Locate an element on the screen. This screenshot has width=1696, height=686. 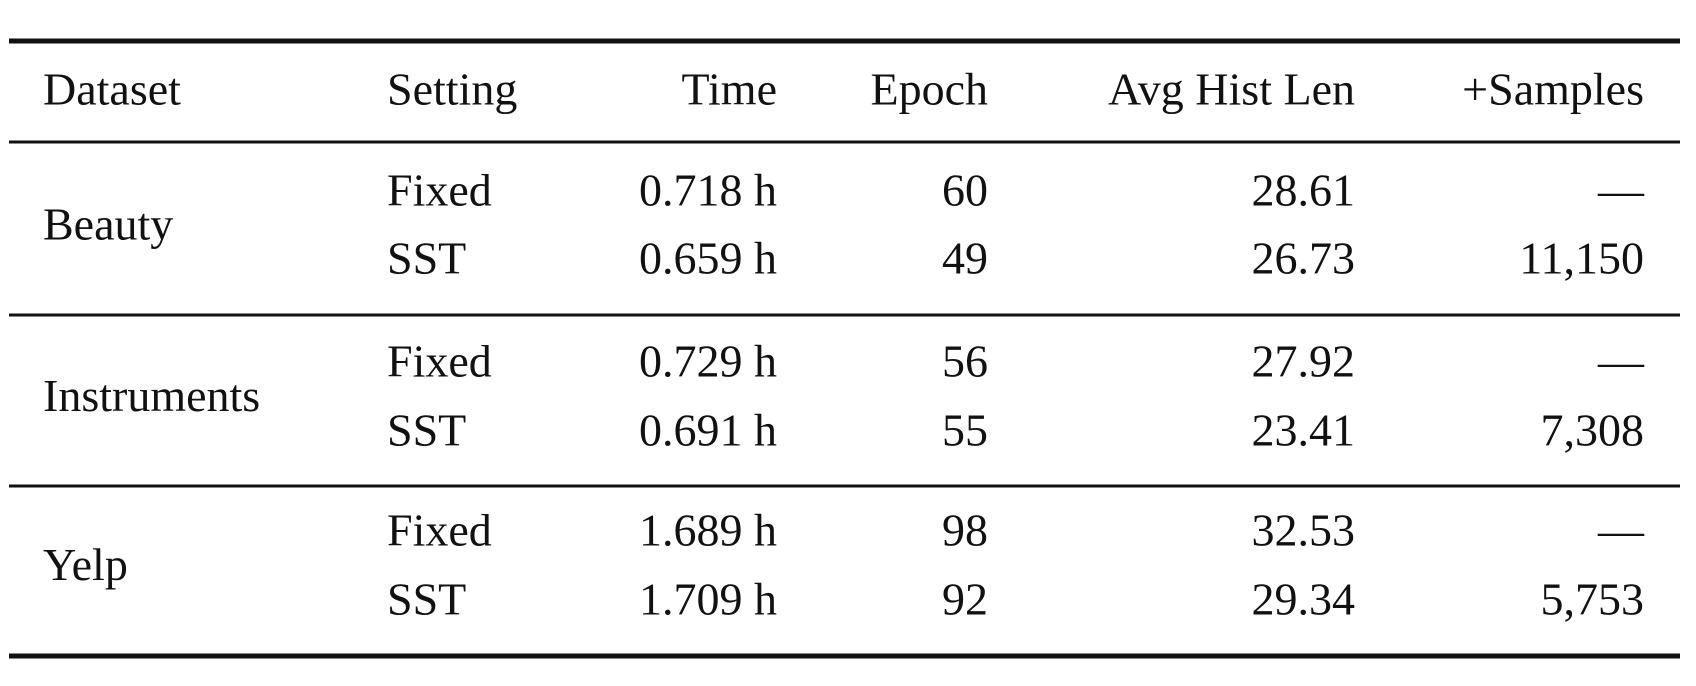
cell: 32.53 is located at coordinates (1304, 530).